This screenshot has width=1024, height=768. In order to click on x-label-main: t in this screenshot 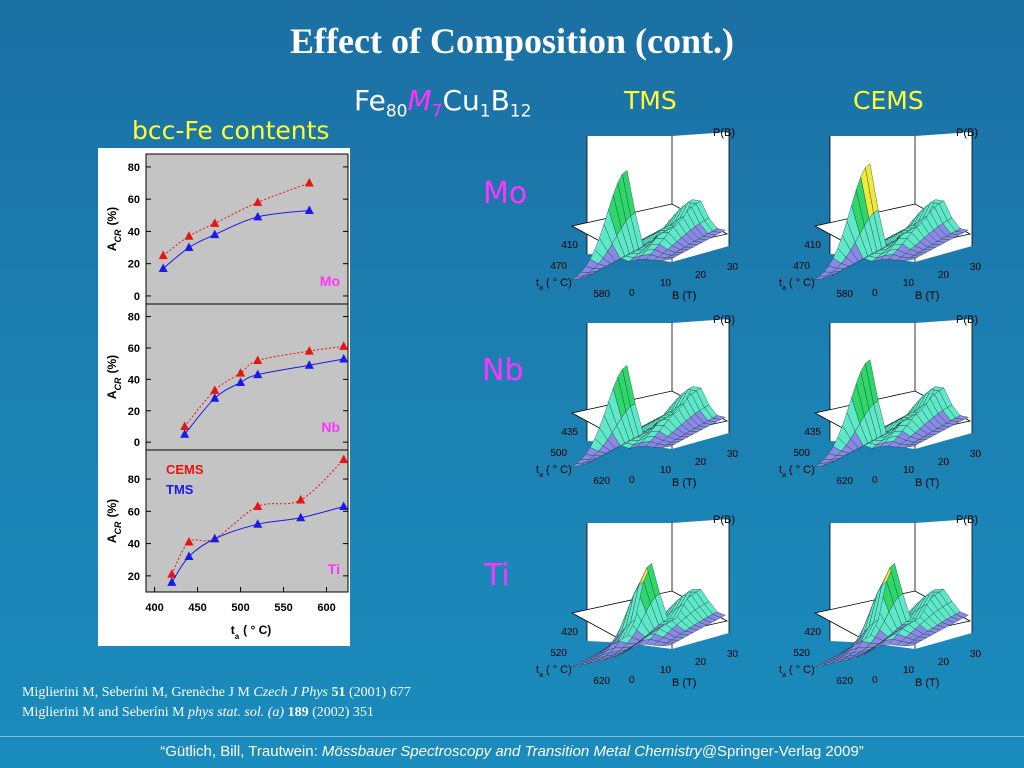, I will do `click(233, 630)`.